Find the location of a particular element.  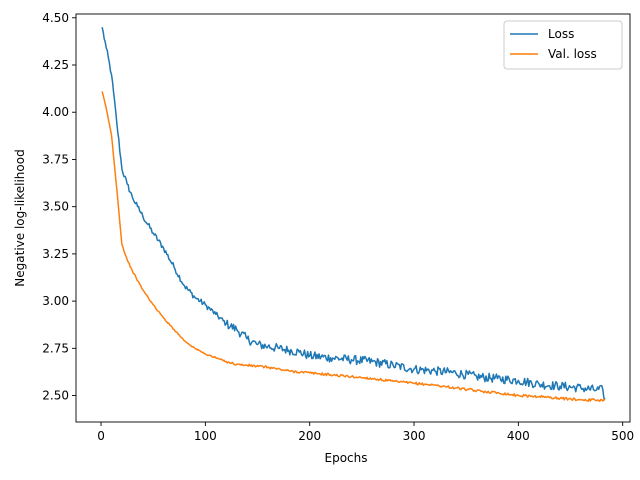

x-tick-label: 400 is located at coordinates (518, 436).